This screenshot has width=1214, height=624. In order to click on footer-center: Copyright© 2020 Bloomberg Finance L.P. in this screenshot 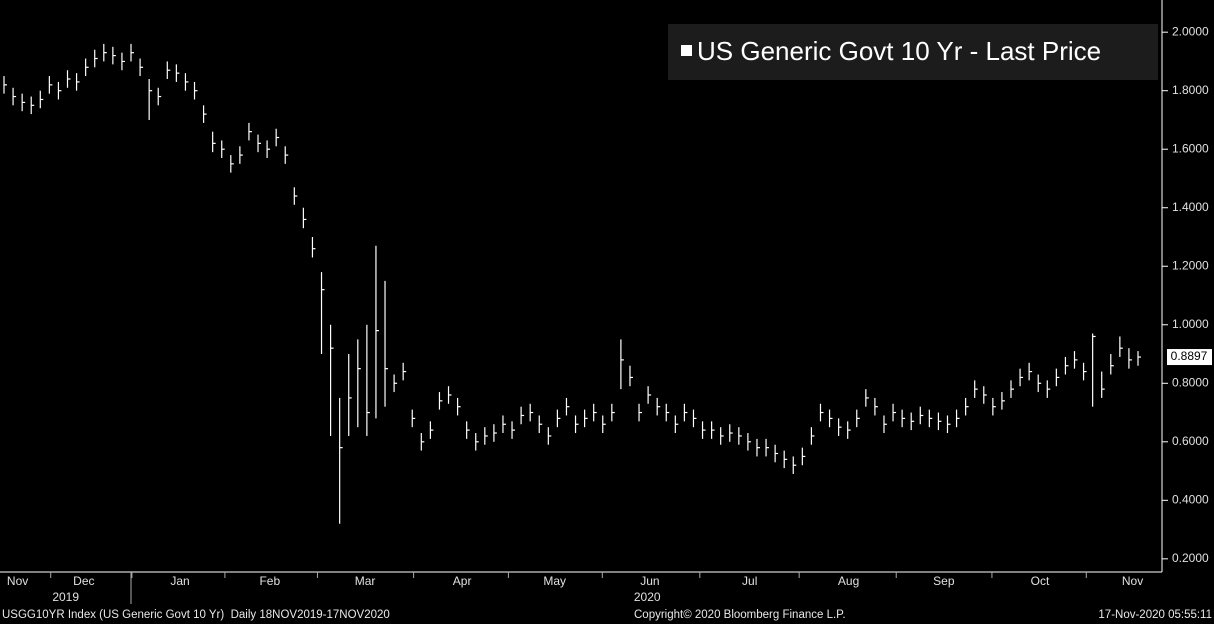, I will do `click(740, 615)`.